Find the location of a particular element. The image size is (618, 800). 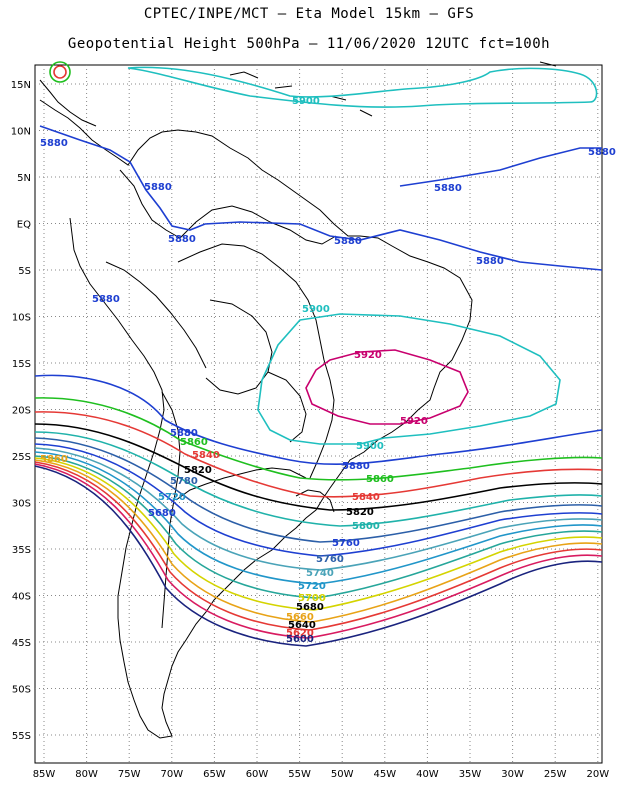

lat-tick-label: 30S is located at coordinates (21, 504).